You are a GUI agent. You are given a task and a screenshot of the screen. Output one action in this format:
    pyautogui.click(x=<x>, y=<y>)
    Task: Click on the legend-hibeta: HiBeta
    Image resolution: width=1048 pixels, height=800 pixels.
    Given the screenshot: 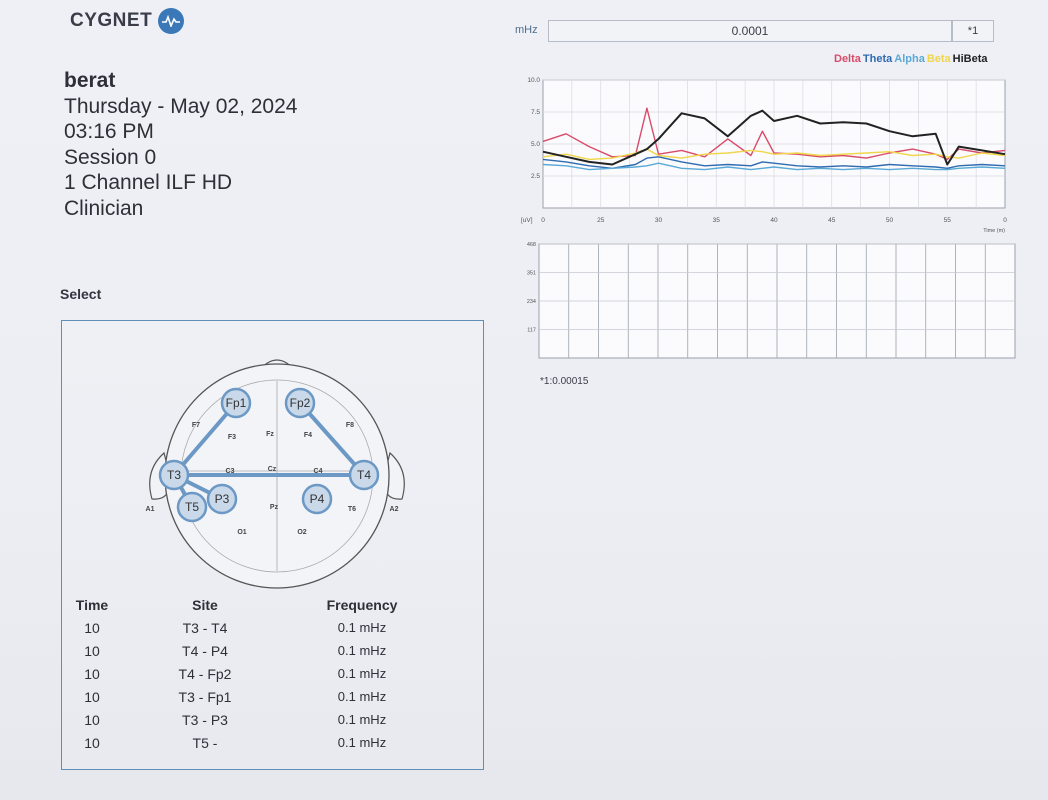 What is the action you would take?
    pyautogui.click(x=970, y=59)
    